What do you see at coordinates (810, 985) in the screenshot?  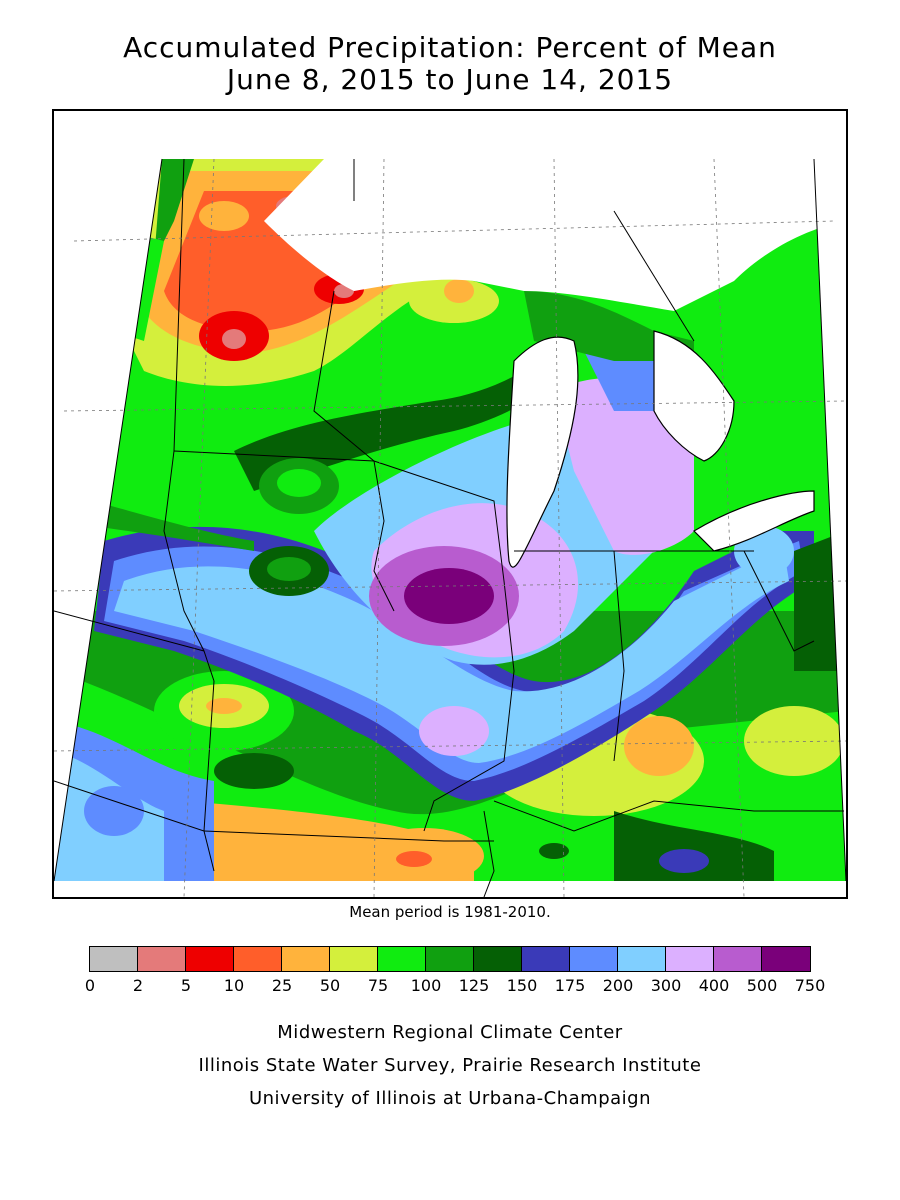 I see `legend-tick: 750` at bounding box center [810, 985].